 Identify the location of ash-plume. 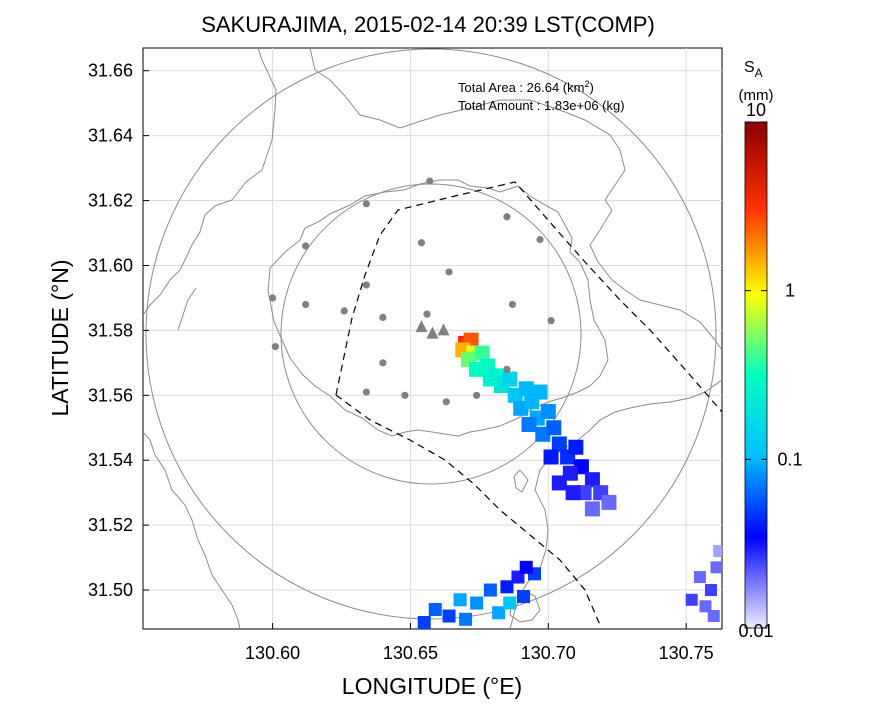
(536, 424).